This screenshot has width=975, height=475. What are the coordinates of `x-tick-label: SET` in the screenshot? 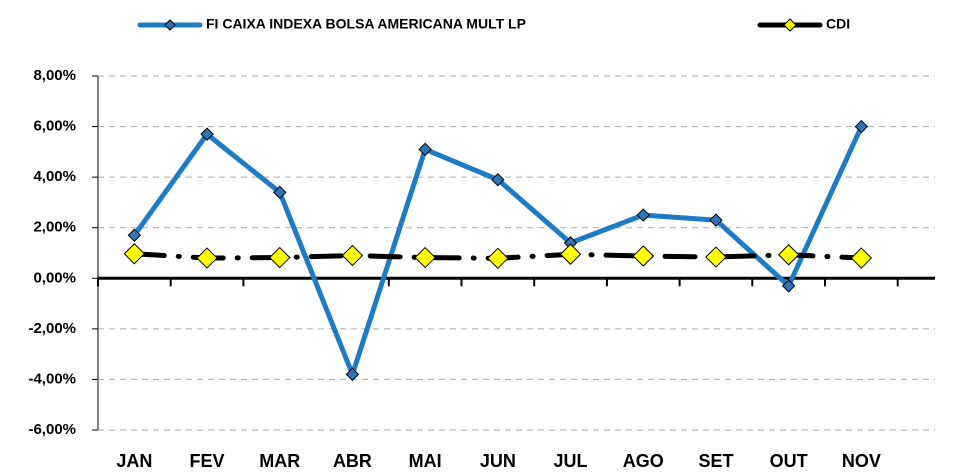 It's located at (715, 461).